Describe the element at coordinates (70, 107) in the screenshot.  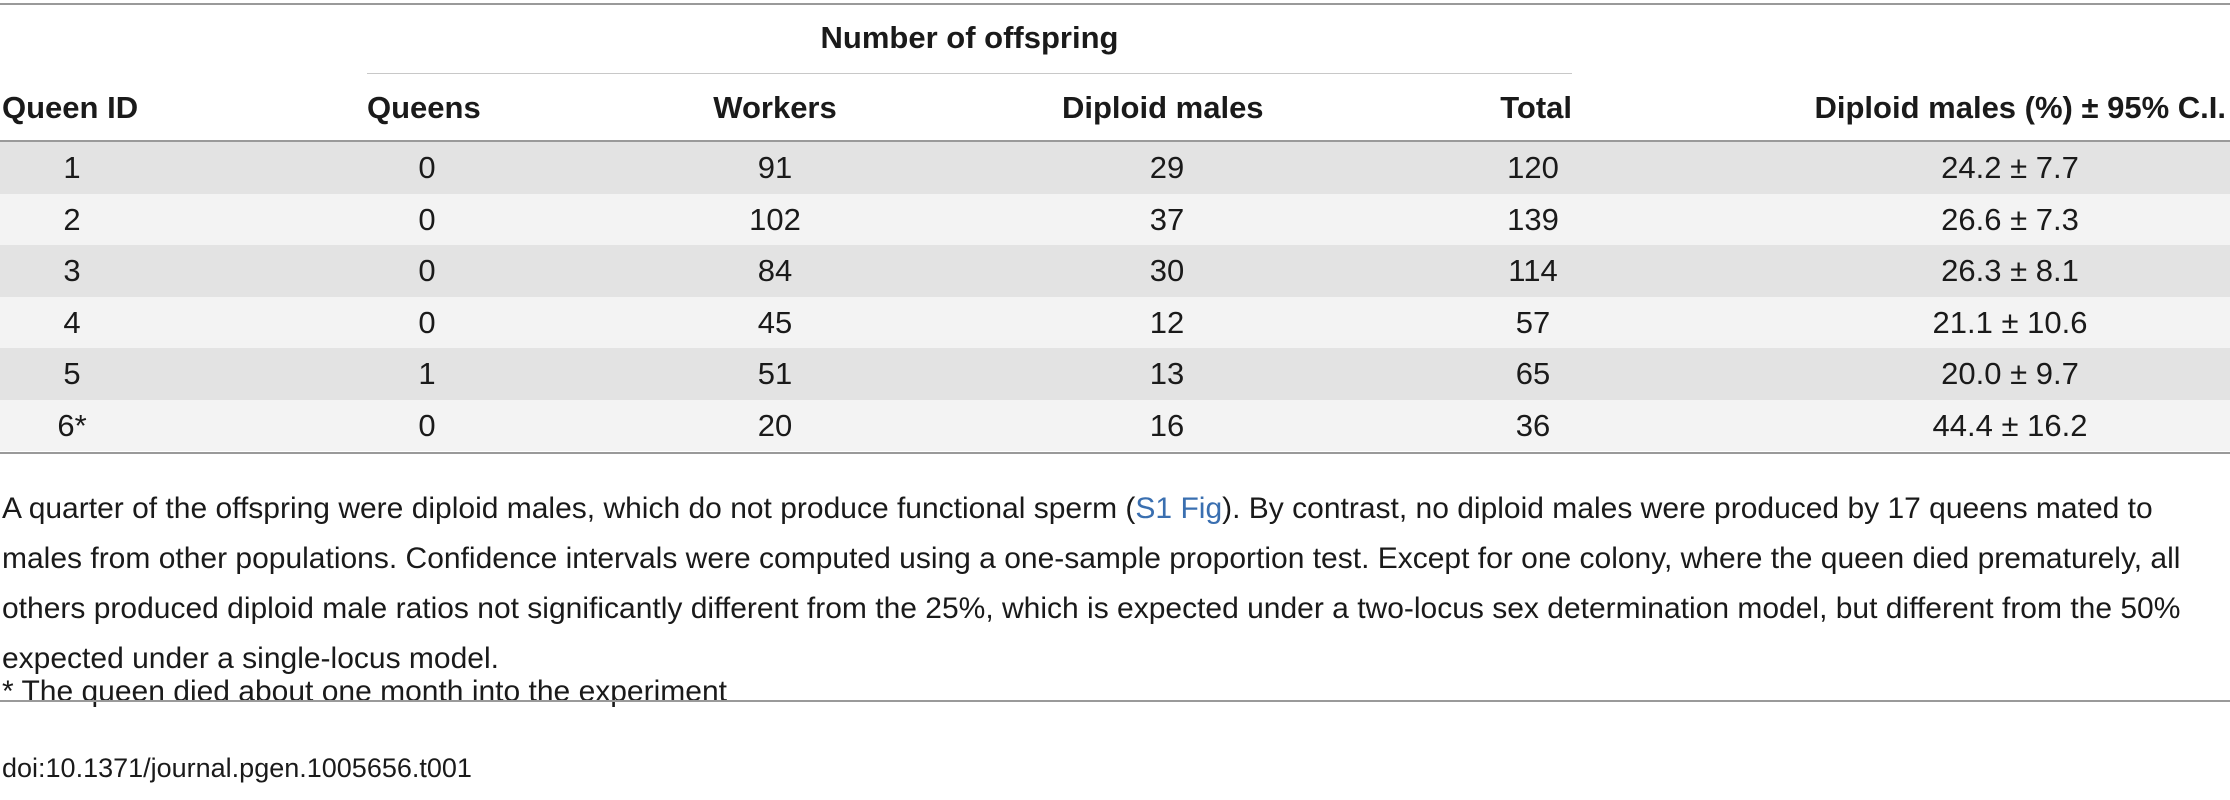
I see `col-header-queen-id: Queen ID` at that location.